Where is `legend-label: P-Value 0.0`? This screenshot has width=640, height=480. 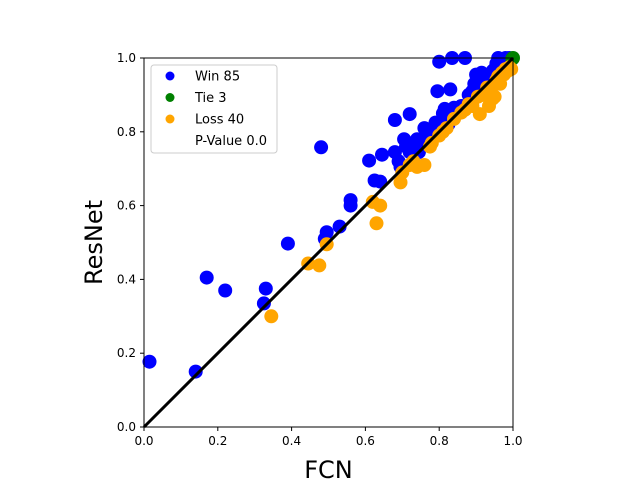 legend-label: P-Value 0.0 is located at coordinates (231, 141).